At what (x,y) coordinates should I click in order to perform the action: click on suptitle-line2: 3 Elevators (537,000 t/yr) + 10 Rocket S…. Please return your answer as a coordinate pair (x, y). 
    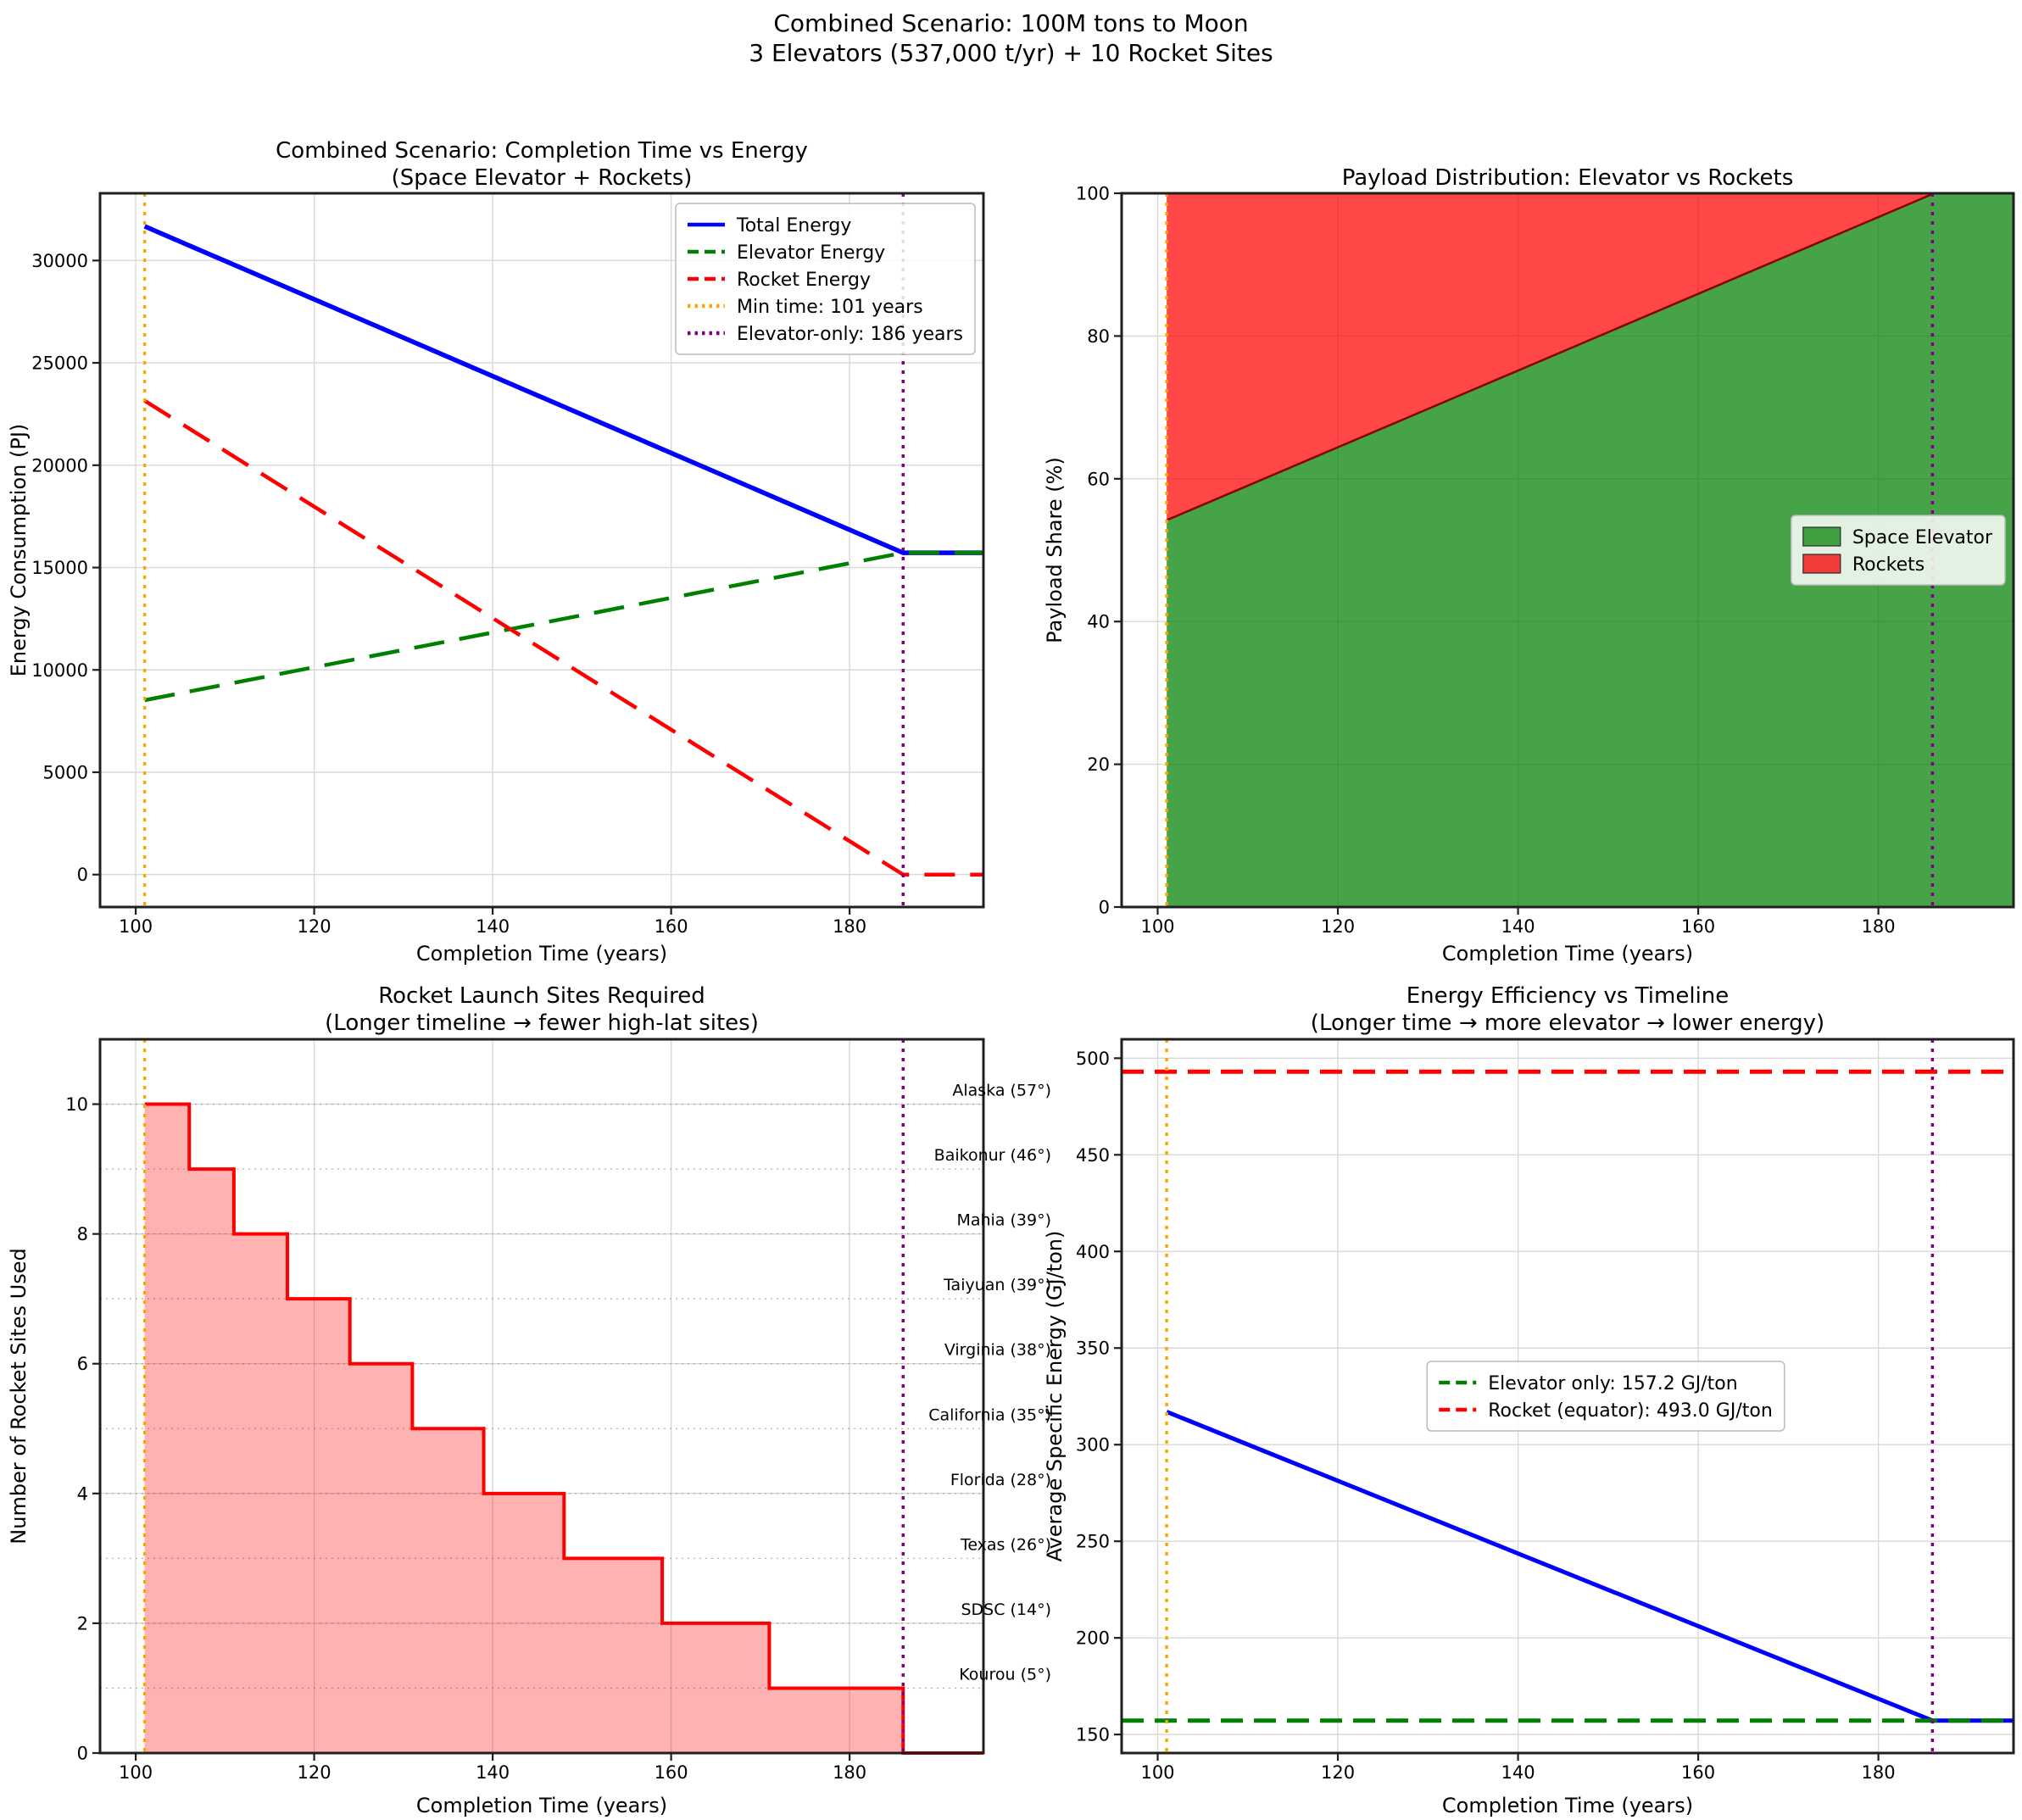
    Looking at the image, I should click on (1011, 53).